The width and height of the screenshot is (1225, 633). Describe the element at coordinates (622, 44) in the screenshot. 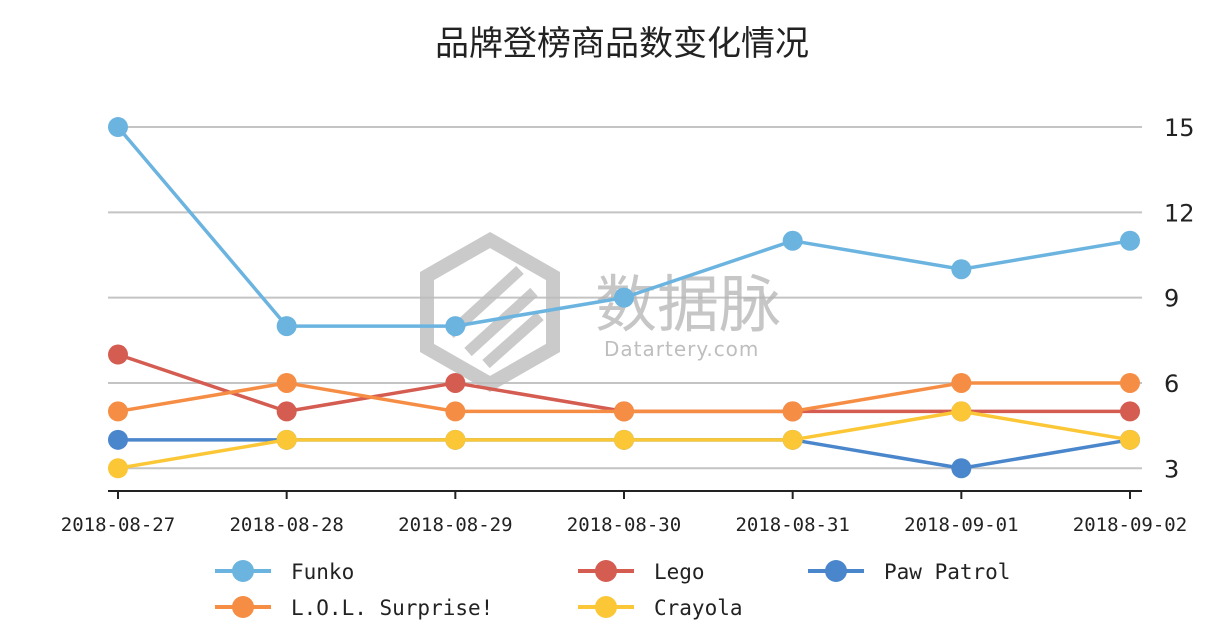

I see `chart-title: 品牌登榜商品数变化情况` at that location.